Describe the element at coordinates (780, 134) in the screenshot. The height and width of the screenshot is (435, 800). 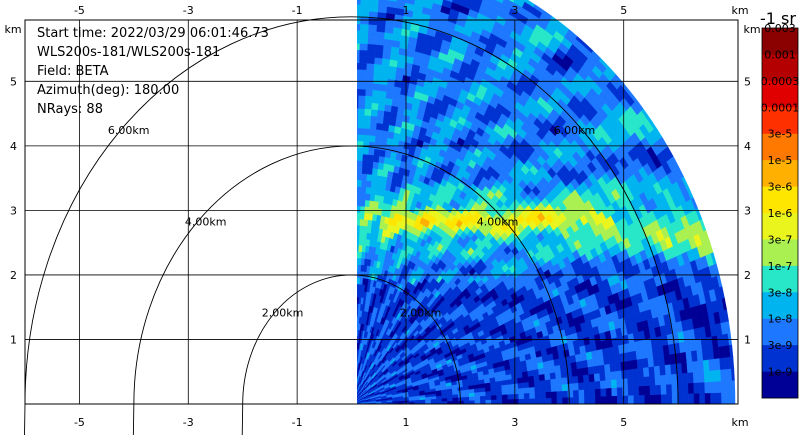
I see `colorbar-label: 3e-5` at that location.